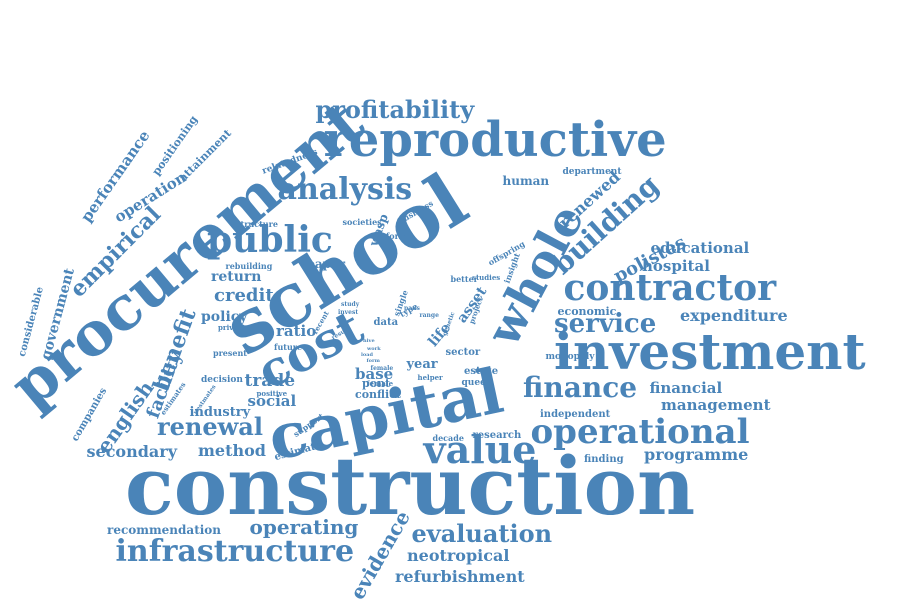  What do you see at coordinates (232, 450) in the screenshot?
I see `word-method: method` at bounding box center [232, 450].